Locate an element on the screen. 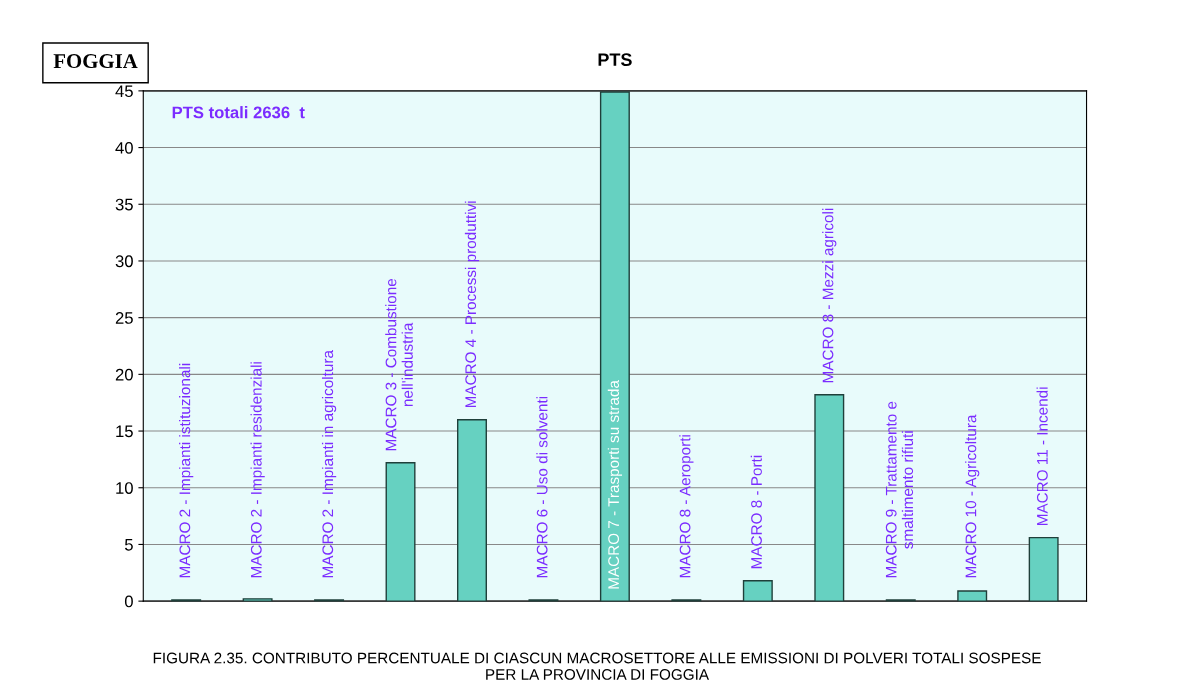 Image resolution: width=1194 pixels, height=699 pixels. y-tick-label: 45 is located at coordinates (124, 91).